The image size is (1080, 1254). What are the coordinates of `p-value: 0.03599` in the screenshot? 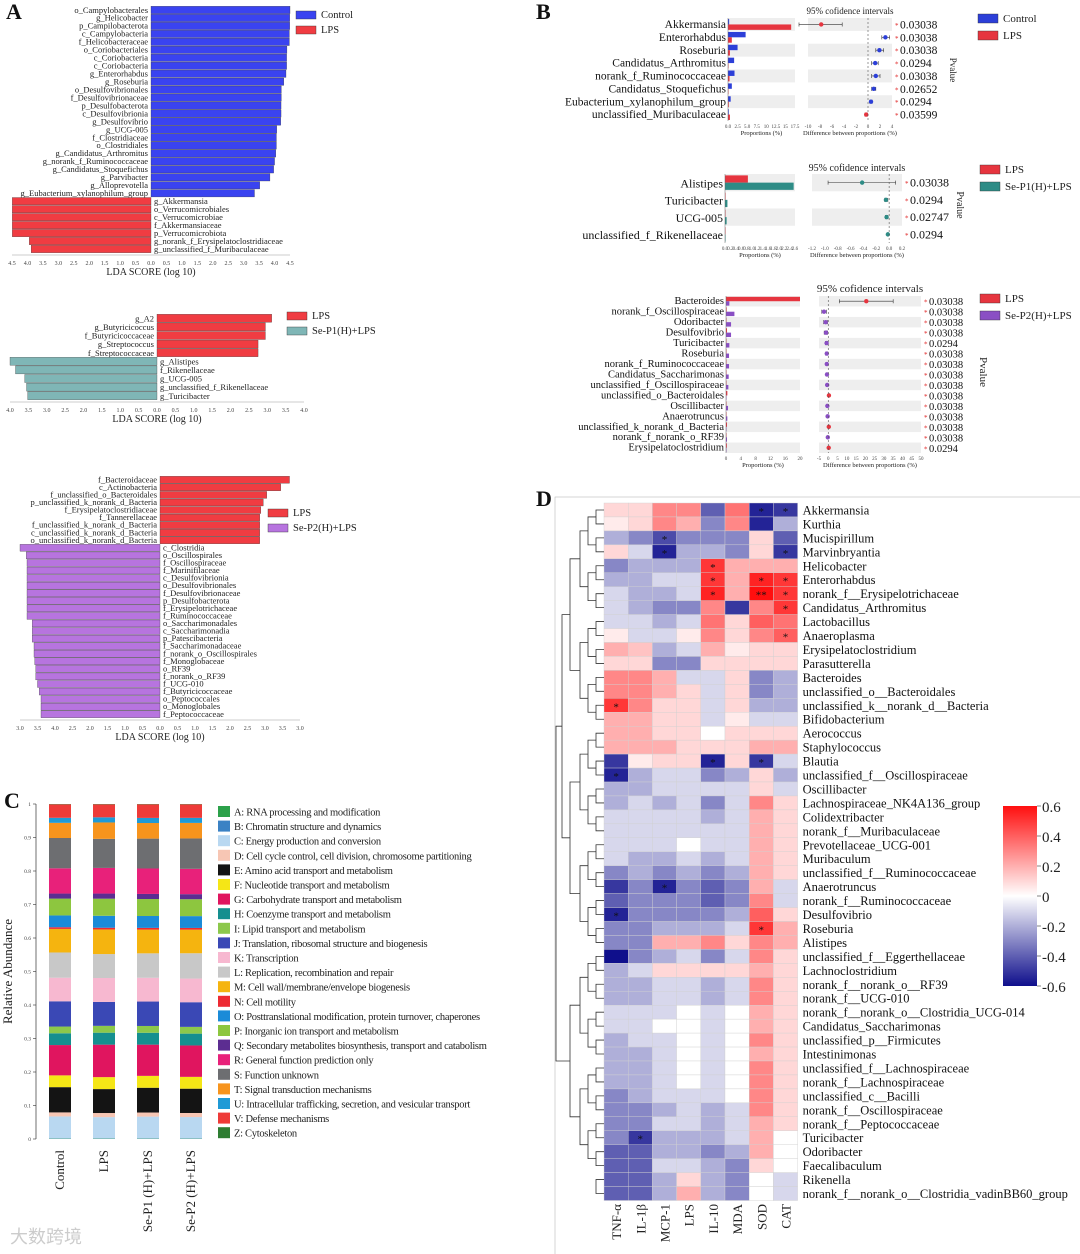 It's located at (919, 116).